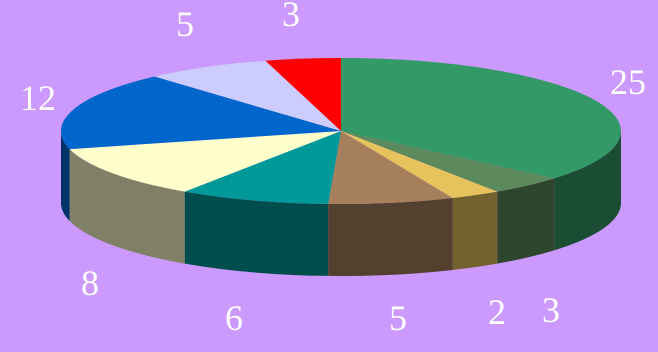 Image resolution: width=658 pixels, height=352 pixels. I want to click on data-label-1: 25, so click(628, 82).